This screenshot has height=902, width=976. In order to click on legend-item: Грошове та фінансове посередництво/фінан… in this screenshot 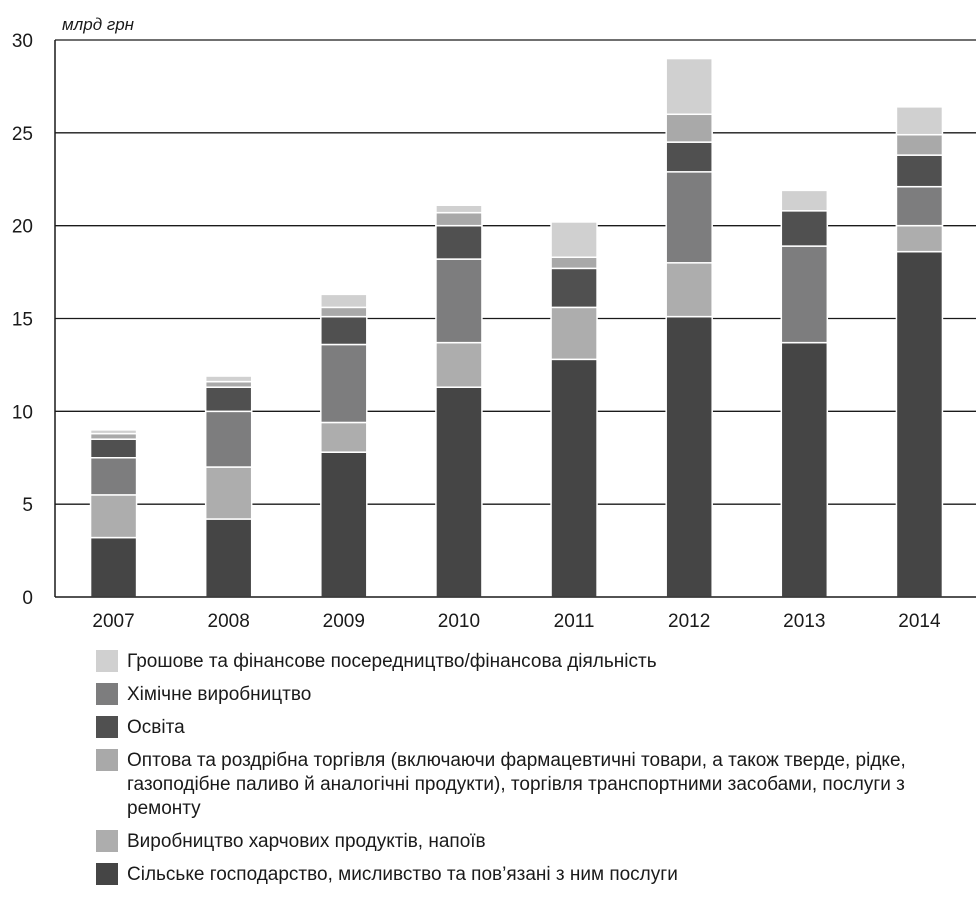, I will do `click(531, 662)`.